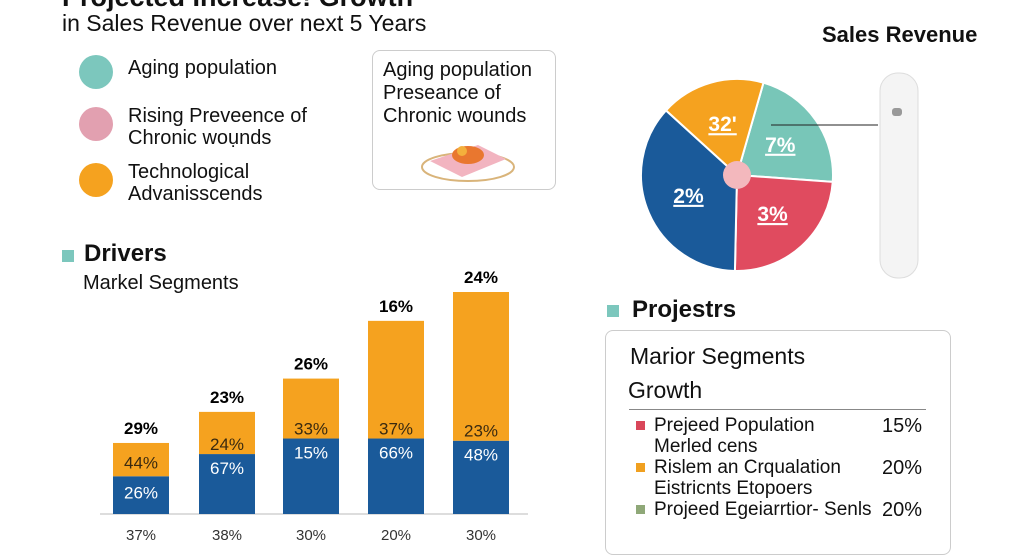 The width and height of the screenshot is (1024, 555). Describe the element at coordinates (902, 426) in the screenshot. I see `segment-row-value: 15%` at that location.